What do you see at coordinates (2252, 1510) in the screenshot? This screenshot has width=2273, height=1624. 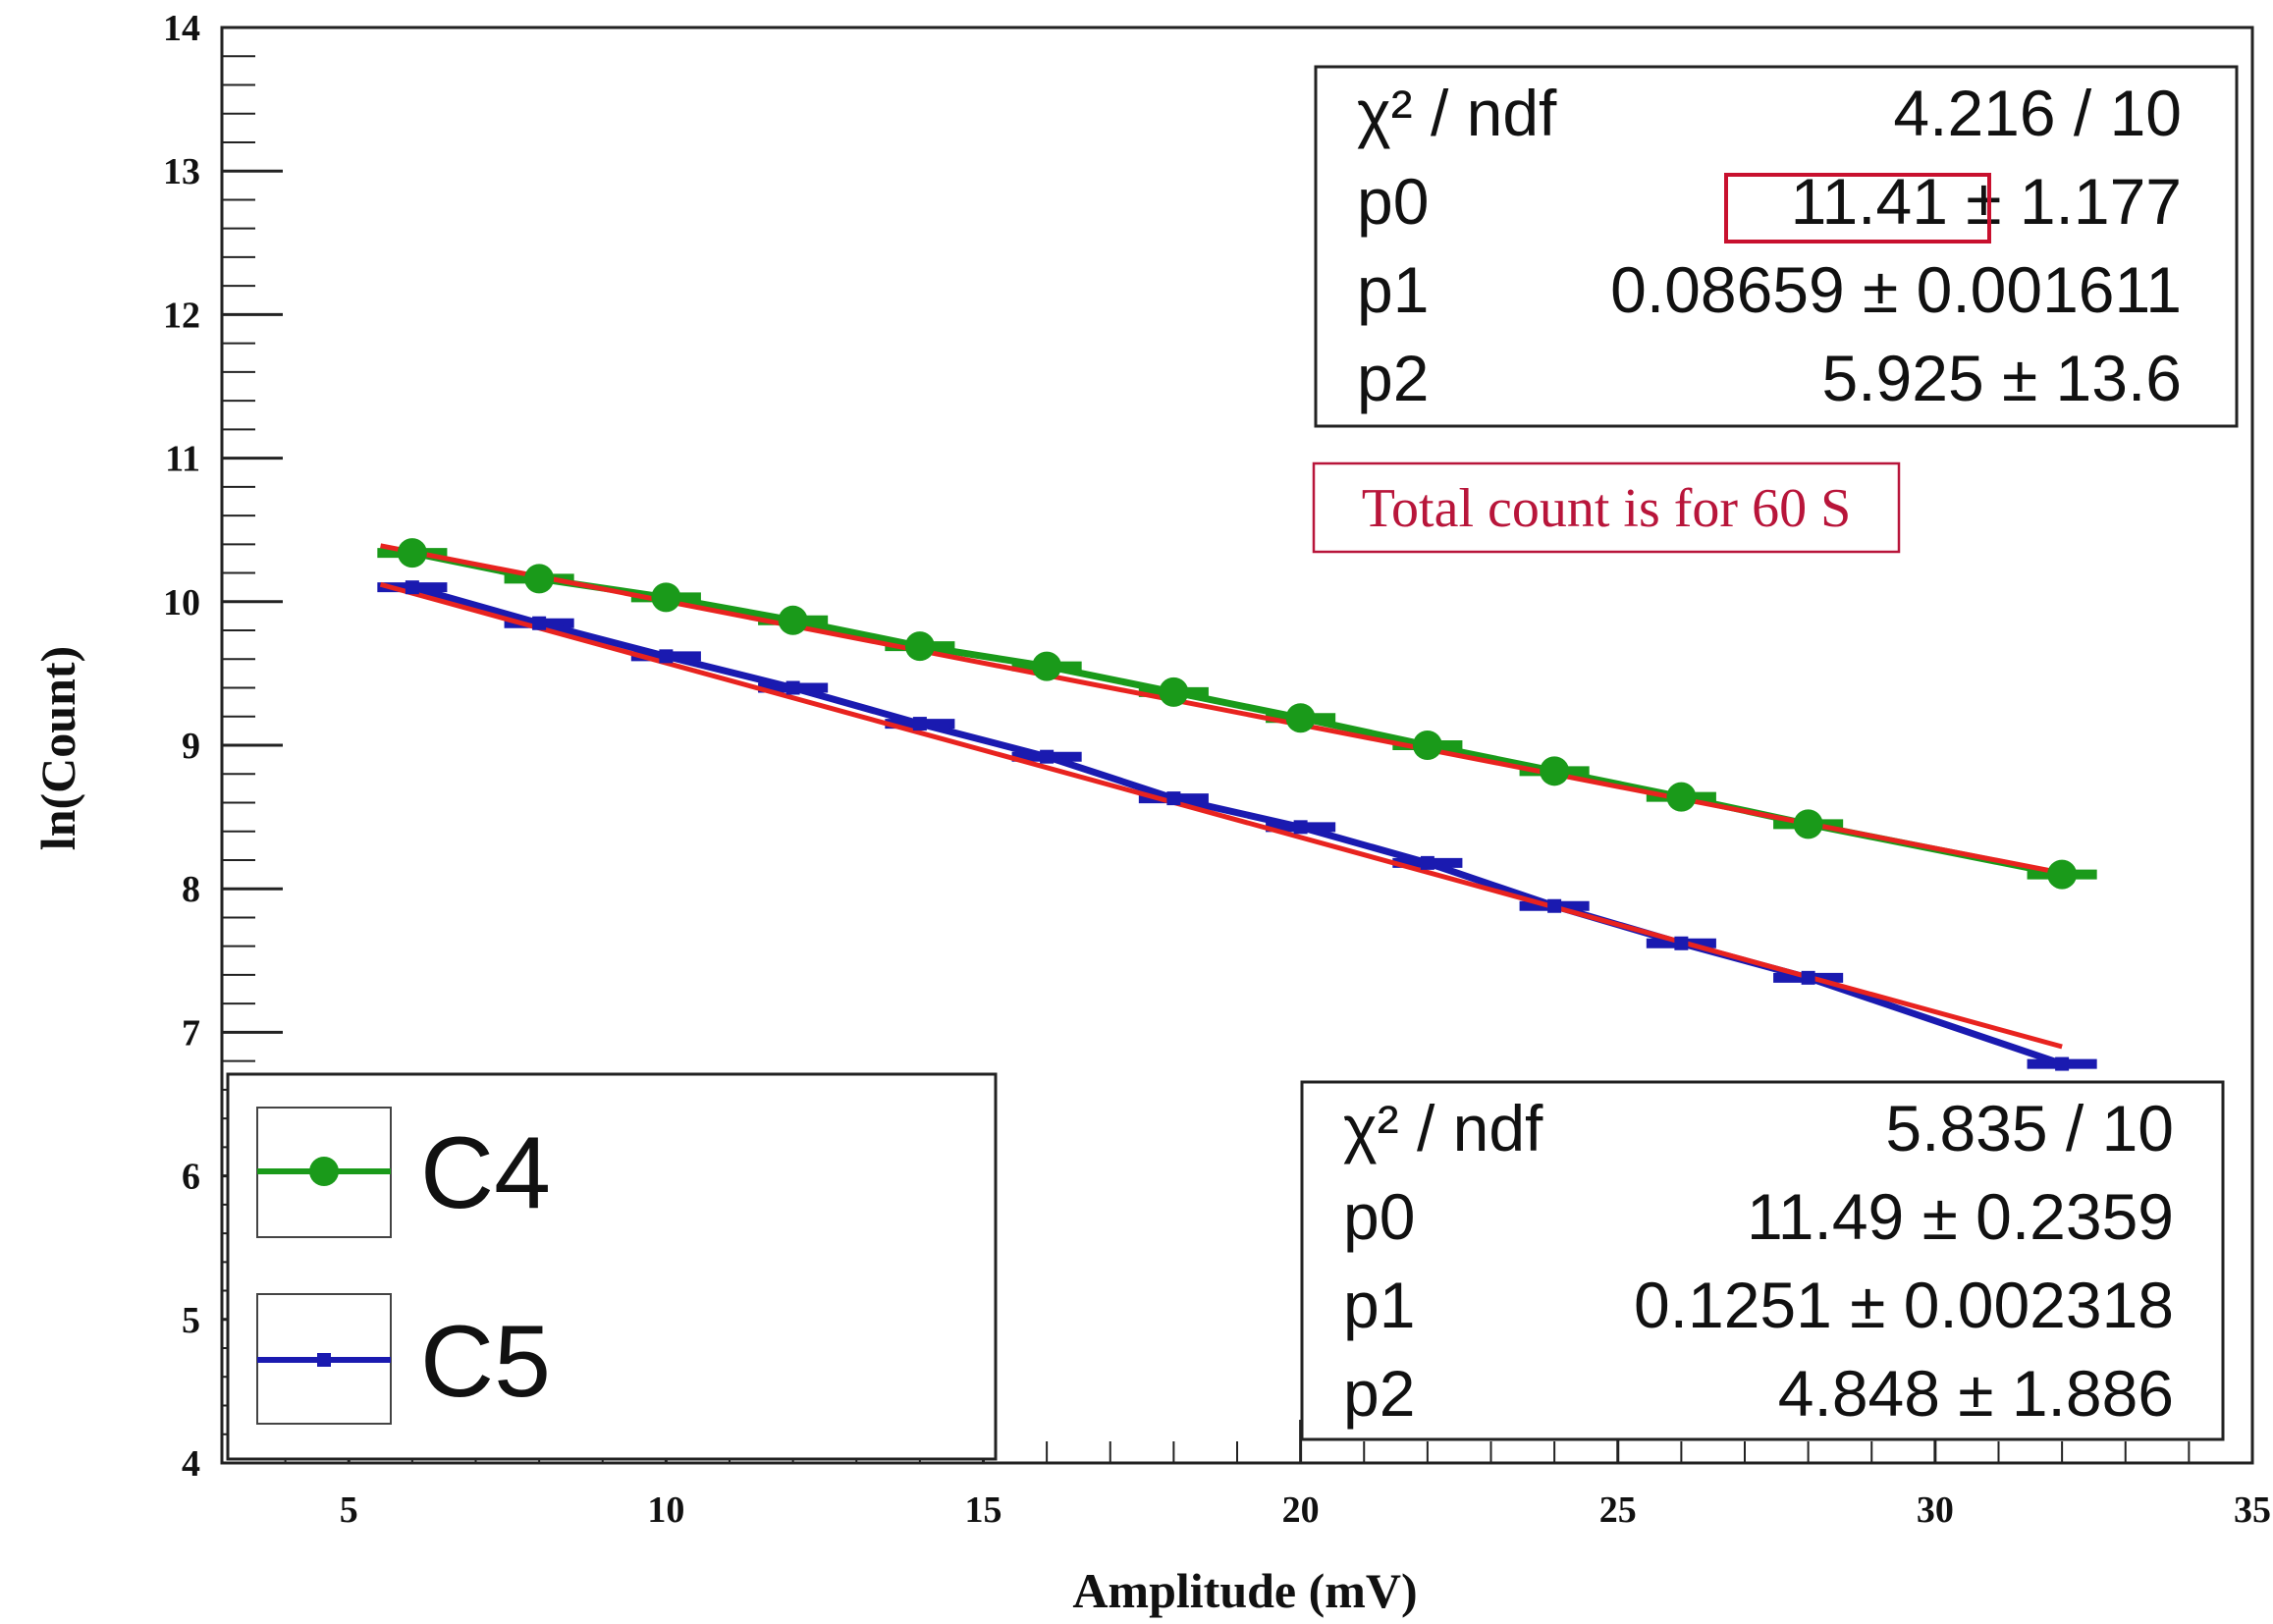 I see `x-tick-label: 35` at bounding box center [2252, 1510].